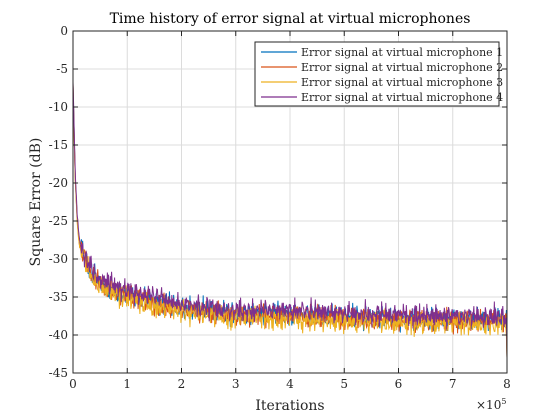 The height and width of the screenshot is (420, 560). What do you see at coordinates (507, 384) in the screenshot?
I see `x-tick-label: 8` at bounding box center [507, 384].